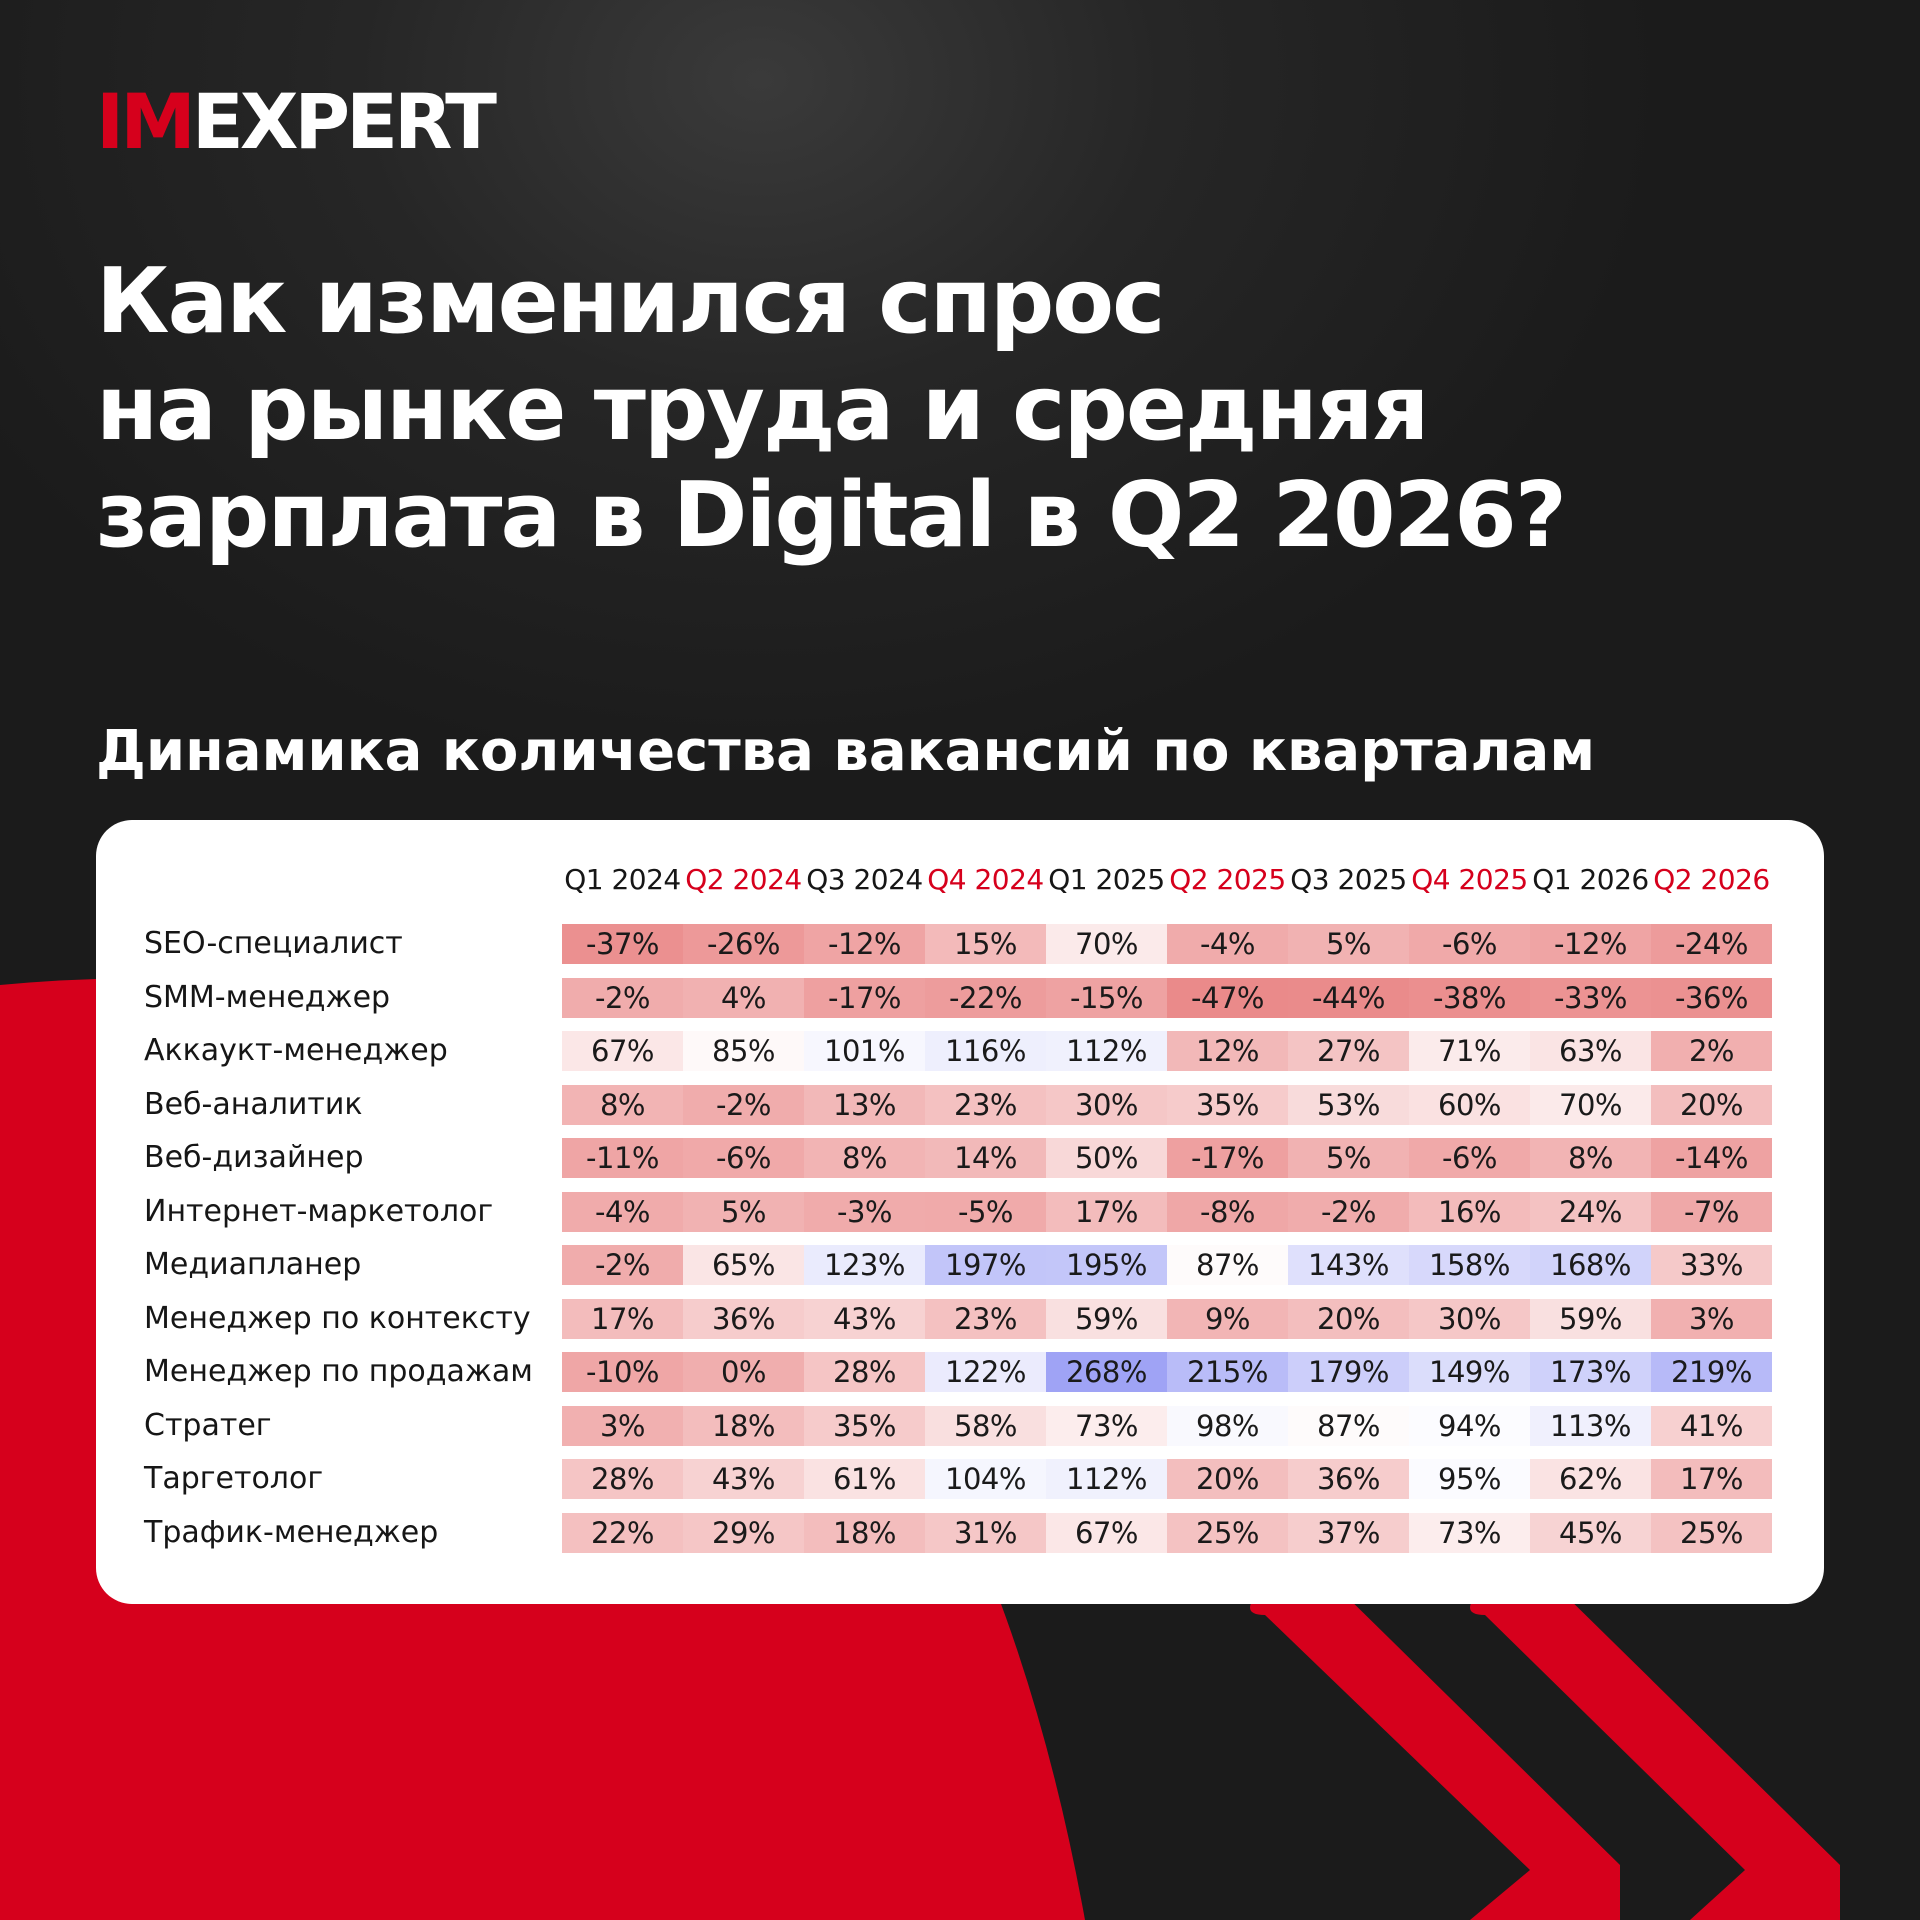 This screenshot has width=1920, height=1920. I want to click on heatmap-cell: 179%, so click(1348, 1372).